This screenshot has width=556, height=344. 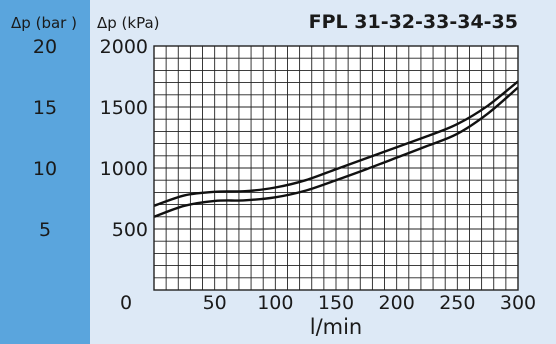 What do you see at coordinates (397, 303) in the screenshot?
I see `x-tick-label: 200` at bounding box center [397, 303].